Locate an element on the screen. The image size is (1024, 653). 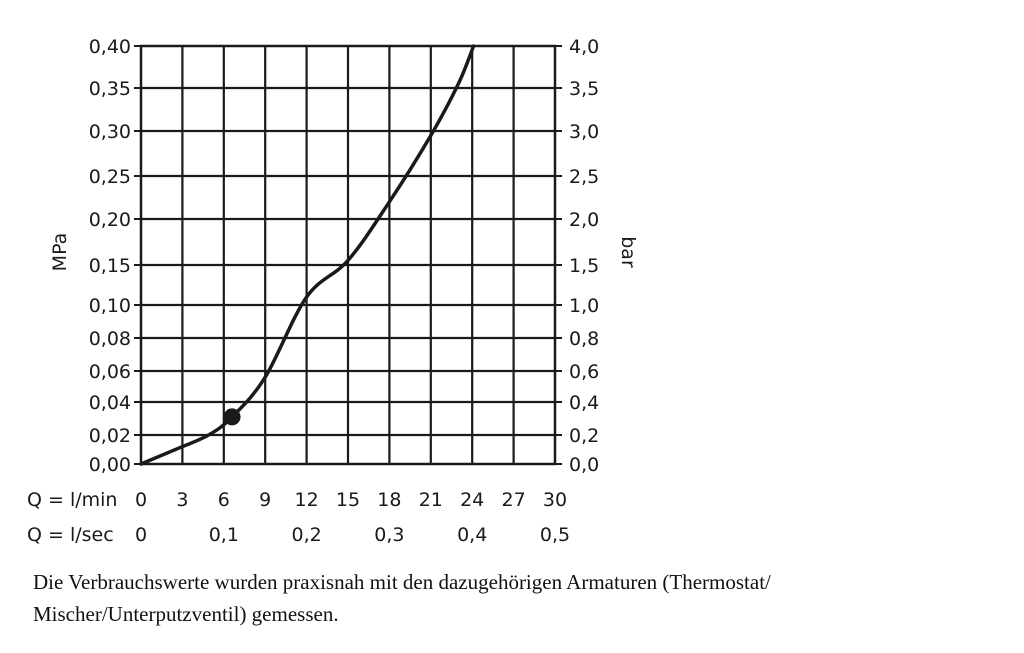
x-tick-label: 0,2 is located at coordinates (306, 535).